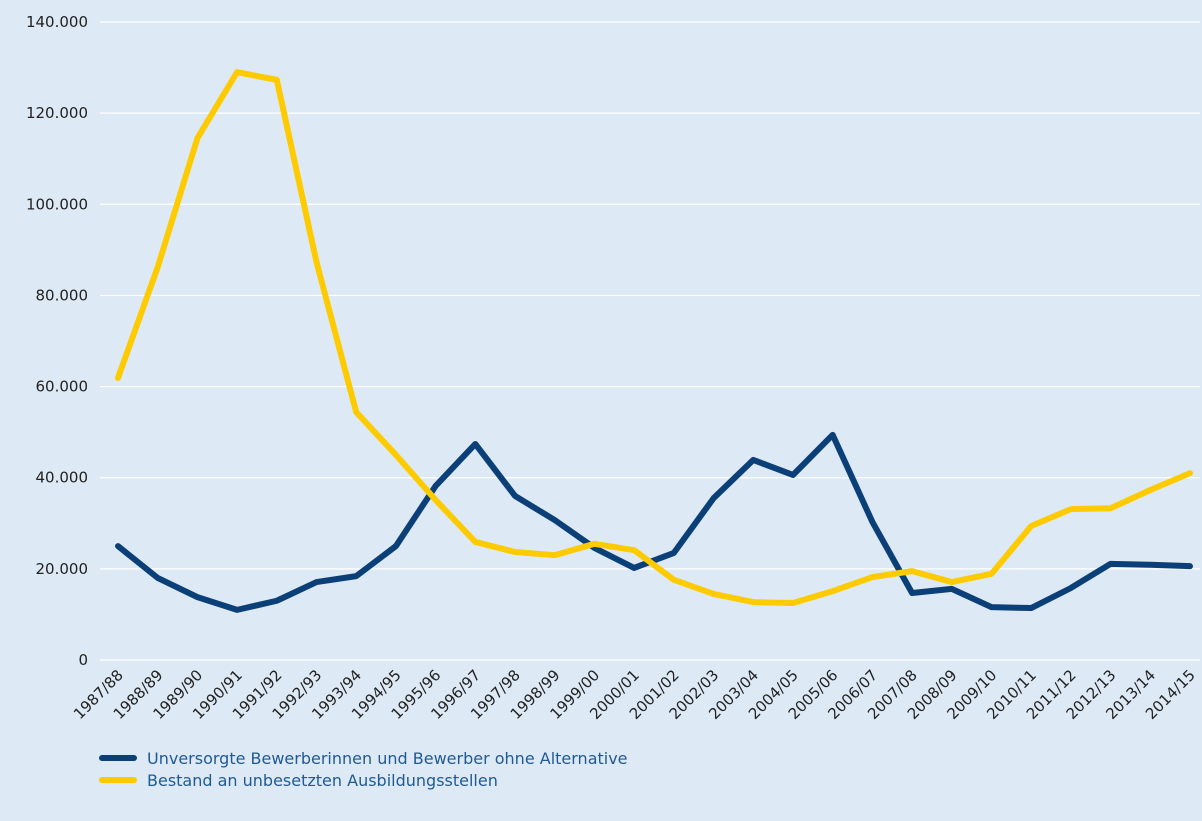 The width and height of the screenshot is (1202, 821). What do you see at coordinates (62, 569) in the screenshot?
I see `y-tick-label: 20.000` at bounding box center [62, 569].